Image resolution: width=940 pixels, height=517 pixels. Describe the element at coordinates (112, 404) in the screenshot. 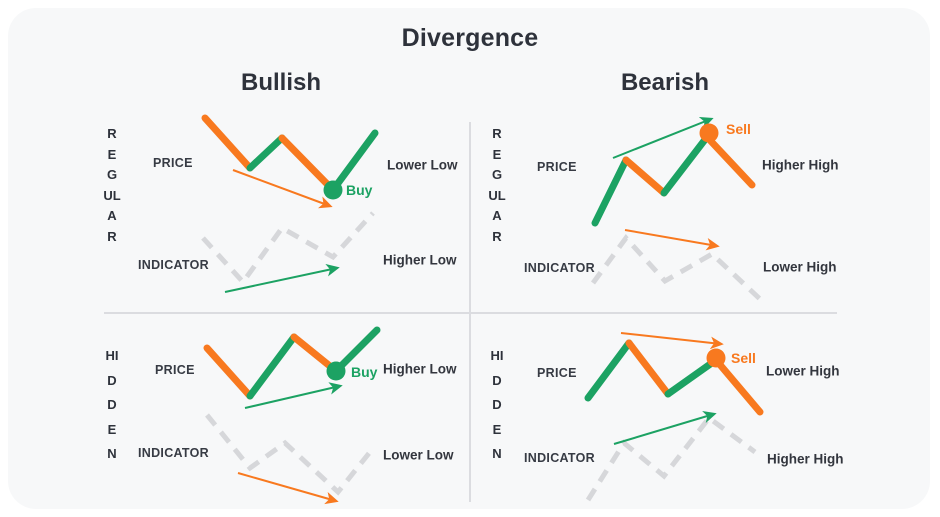

I see `row-label-hidden-left: HIDDEN` at that location.